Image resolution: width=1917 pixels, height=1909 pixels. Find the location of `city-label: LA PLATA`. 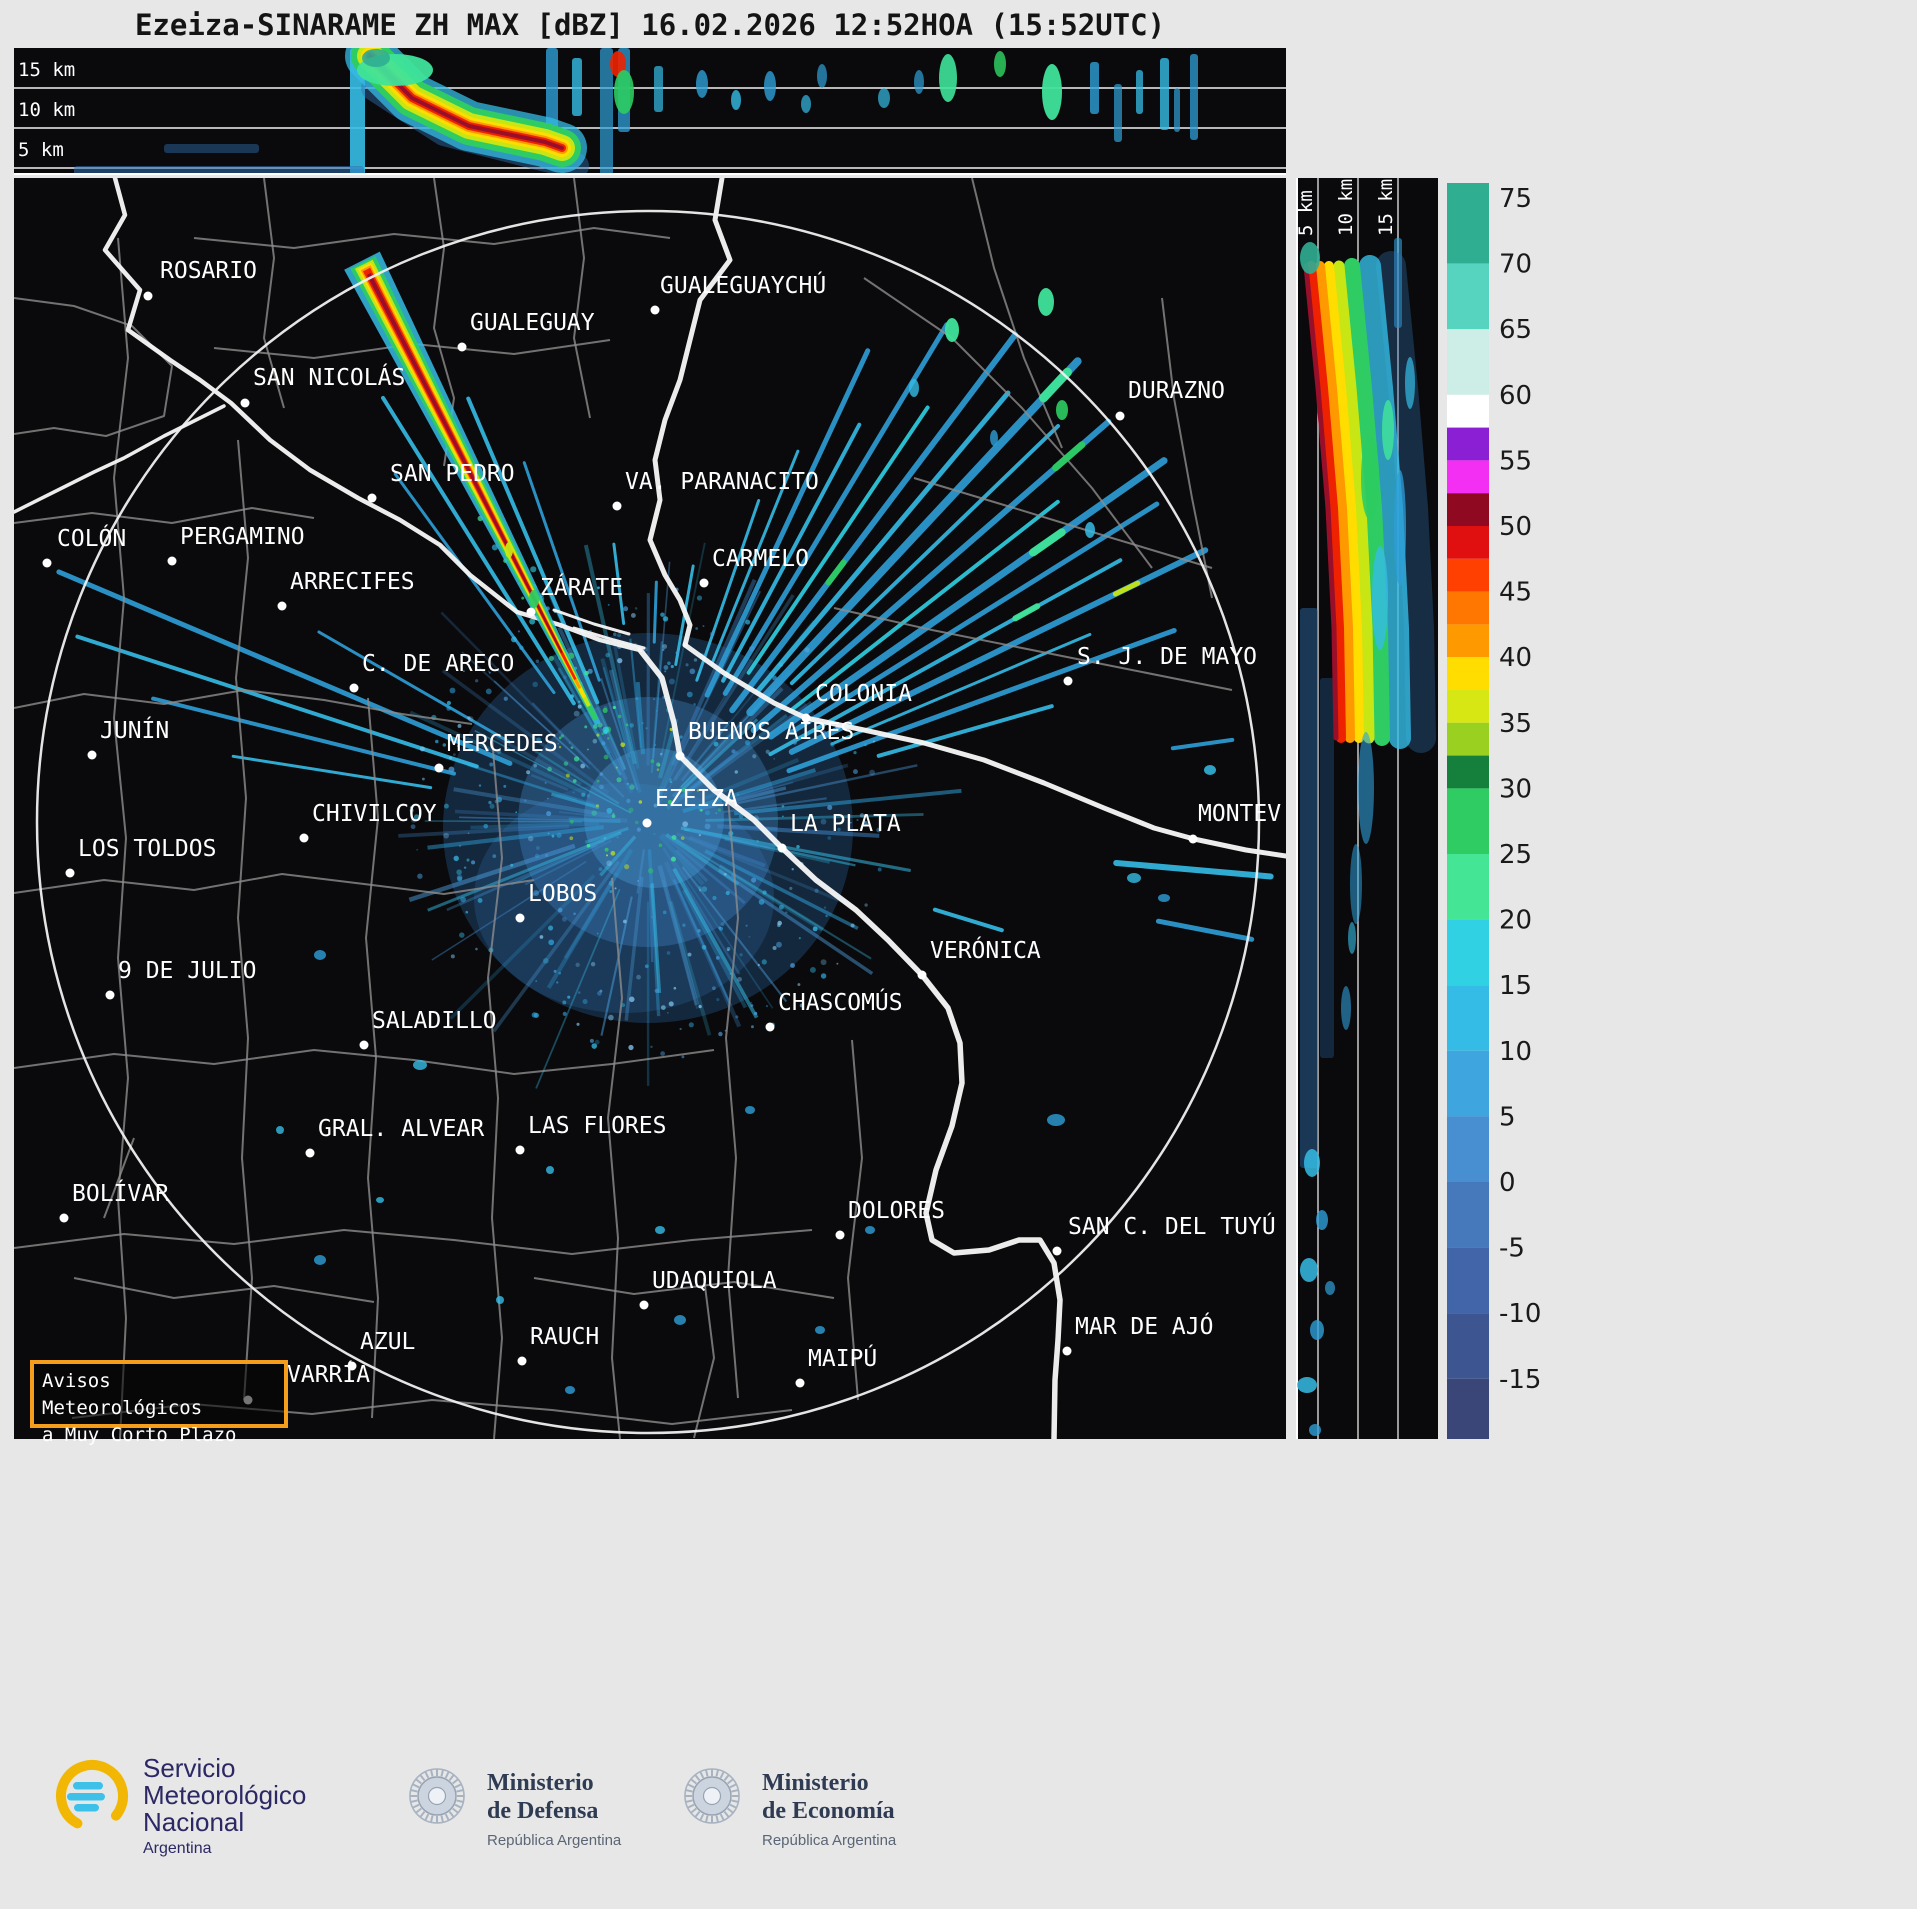

city-label: LA PLATA is located at coordinates (845, 824).